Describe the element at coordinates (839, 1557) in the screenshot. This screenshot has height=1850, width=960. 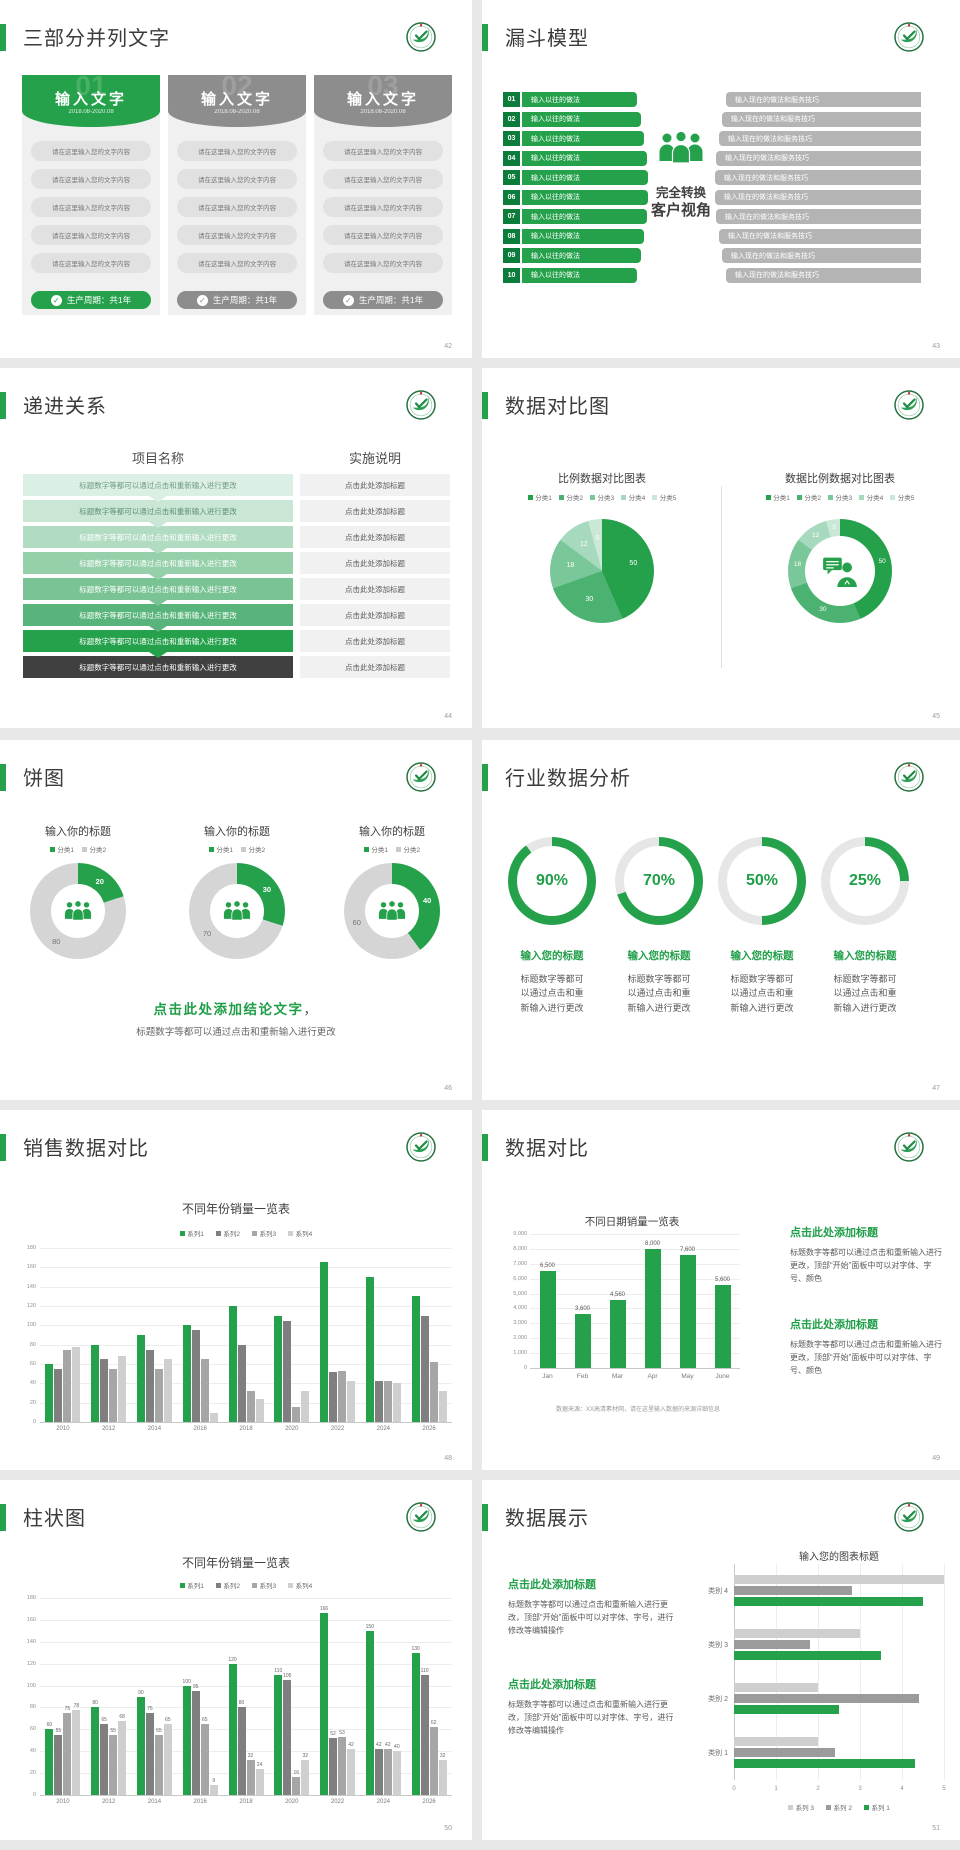
I see `hbar-chart-title: 输入您的图表标题` at that location.